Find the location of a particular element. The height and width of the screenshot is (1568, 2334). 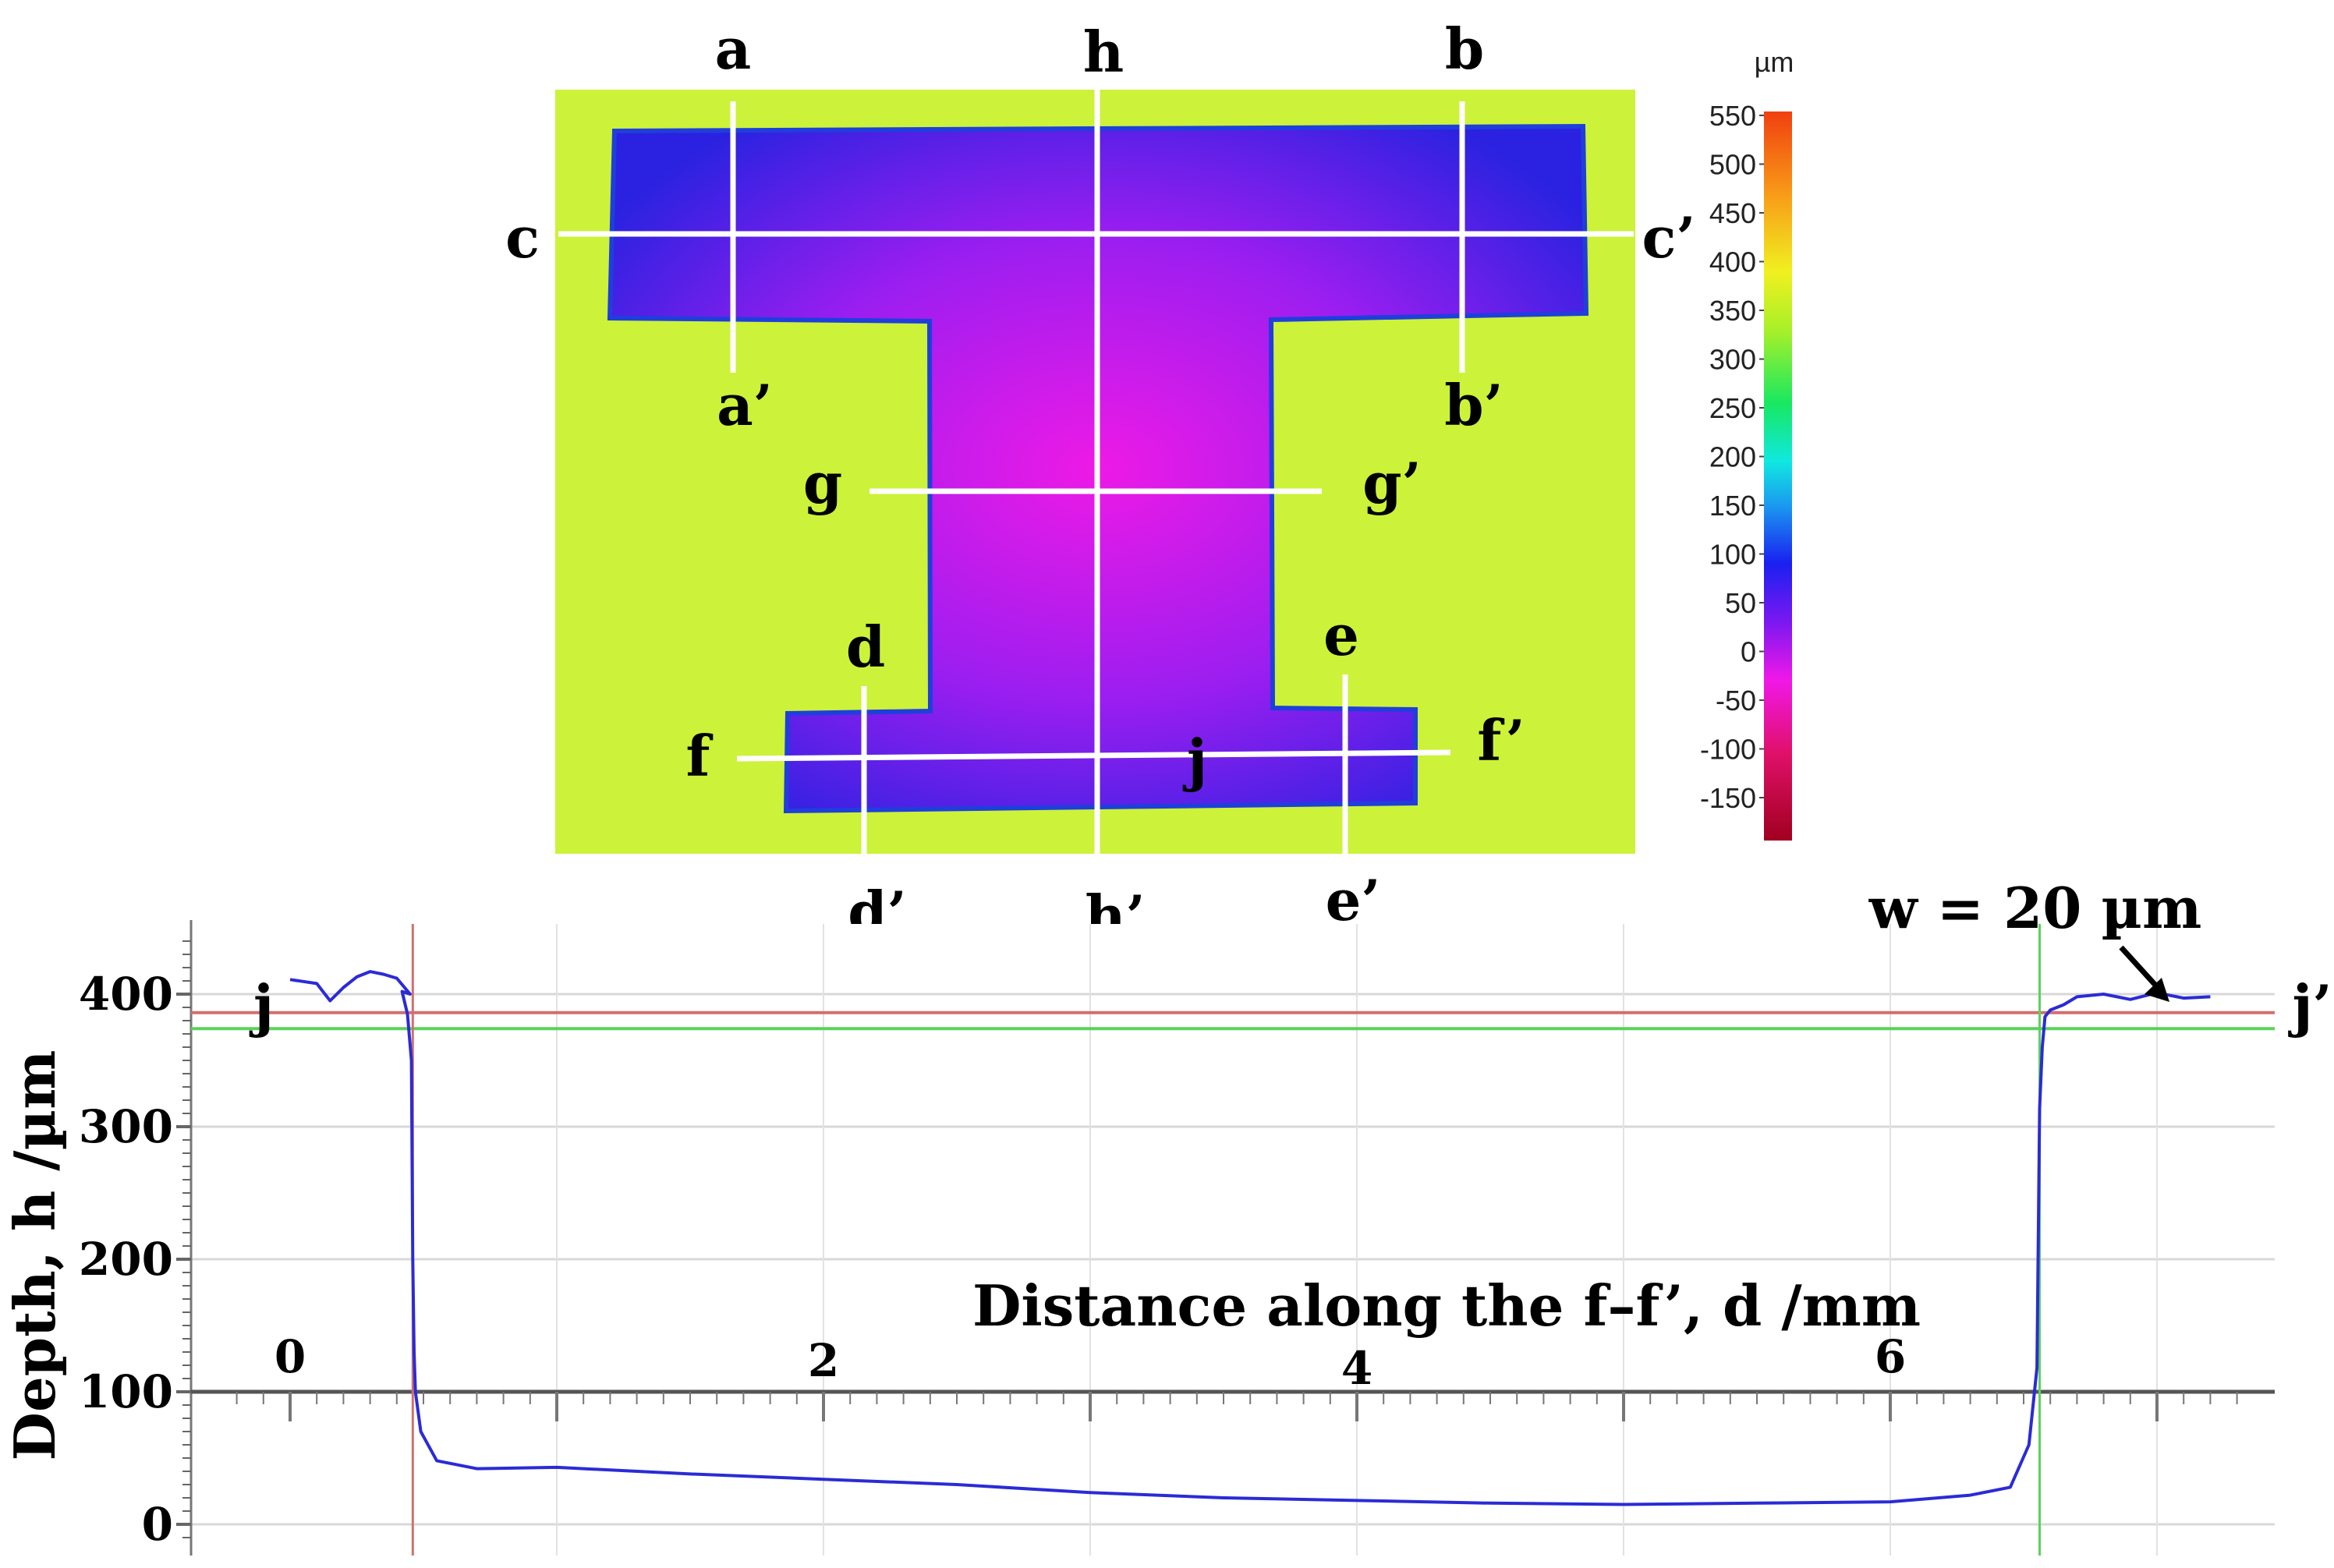

y-tick-label: 400 is located at coordinates (126, 994).